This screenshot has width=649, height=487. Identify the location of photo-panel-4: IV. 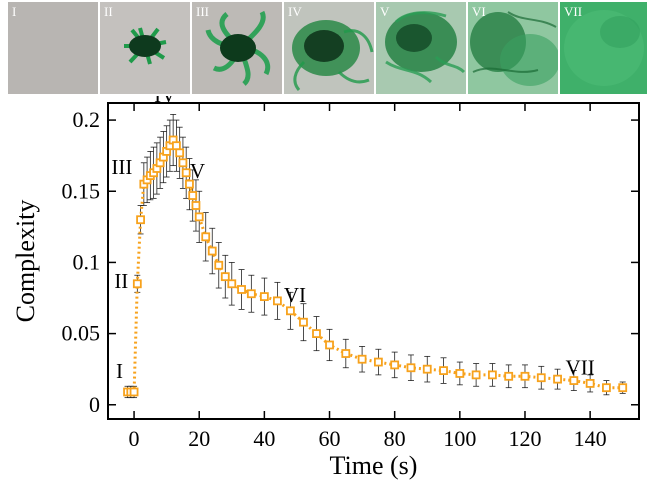
(329, 48).